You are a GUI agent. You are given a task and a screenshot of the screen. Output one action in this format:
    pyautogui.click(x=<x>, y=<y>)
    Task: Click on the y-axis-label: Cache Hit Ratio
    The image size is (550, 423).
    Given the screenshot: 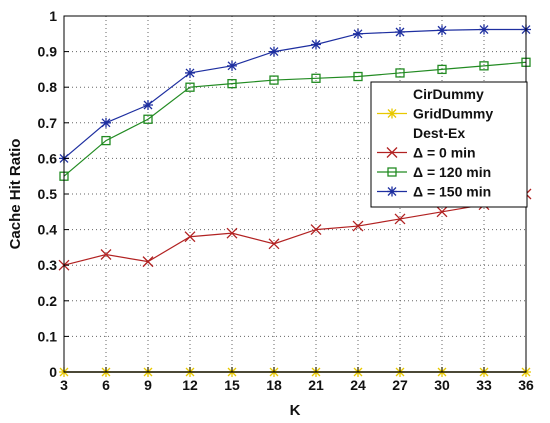 What is the action you would take?
    pyautogui.click(x=15, y=194)
    